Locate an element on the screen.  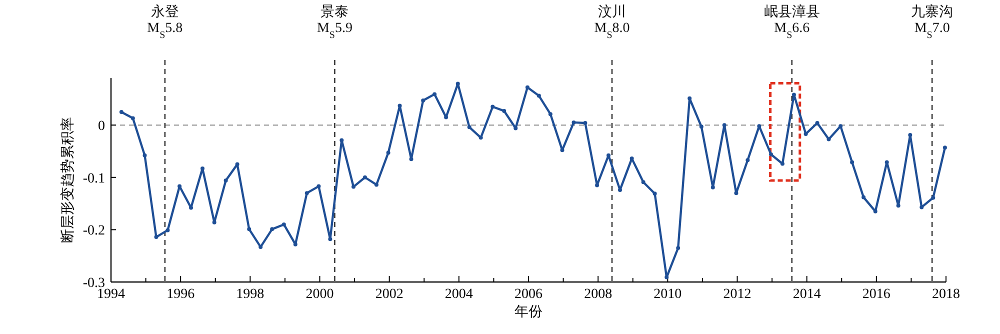
x-tick-label: 2014 is located at coordinates (806, 294).